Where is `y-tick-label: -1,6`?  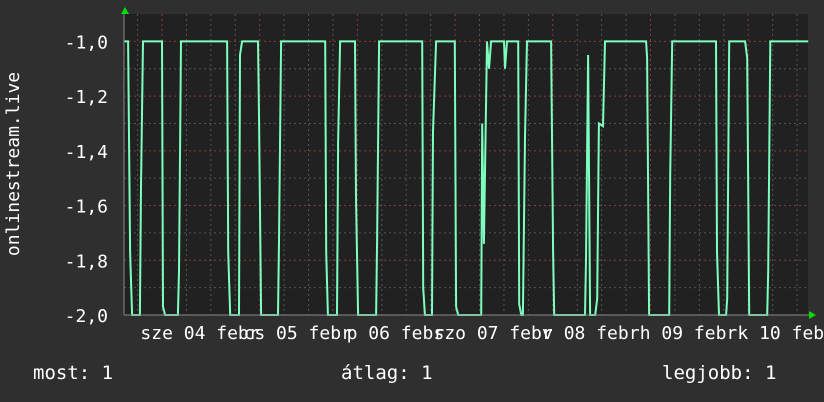
y-tick-label: -1,6 is located at coordinates (86, 207).